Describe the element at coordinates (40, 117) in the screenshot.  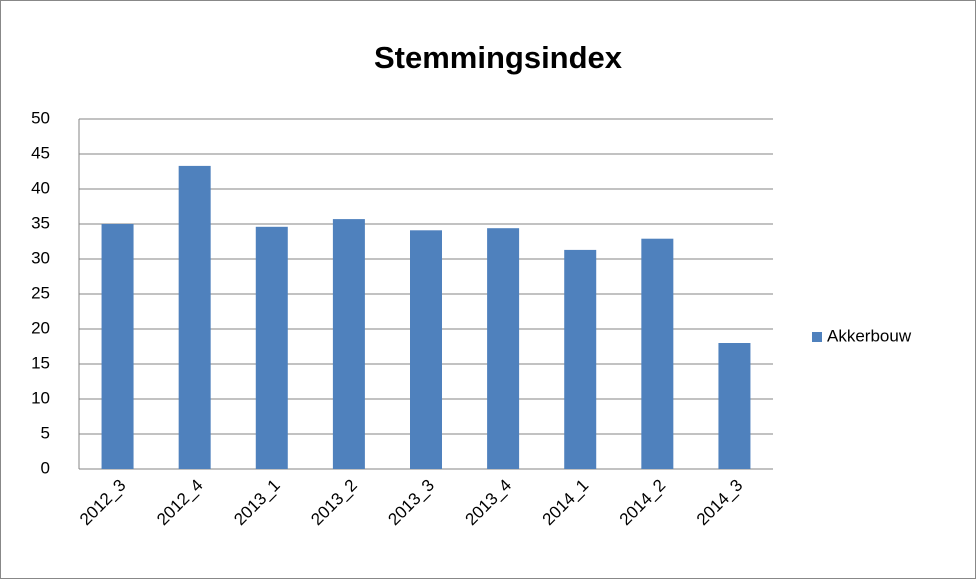
I see `y-tick-label: 50` at that location.